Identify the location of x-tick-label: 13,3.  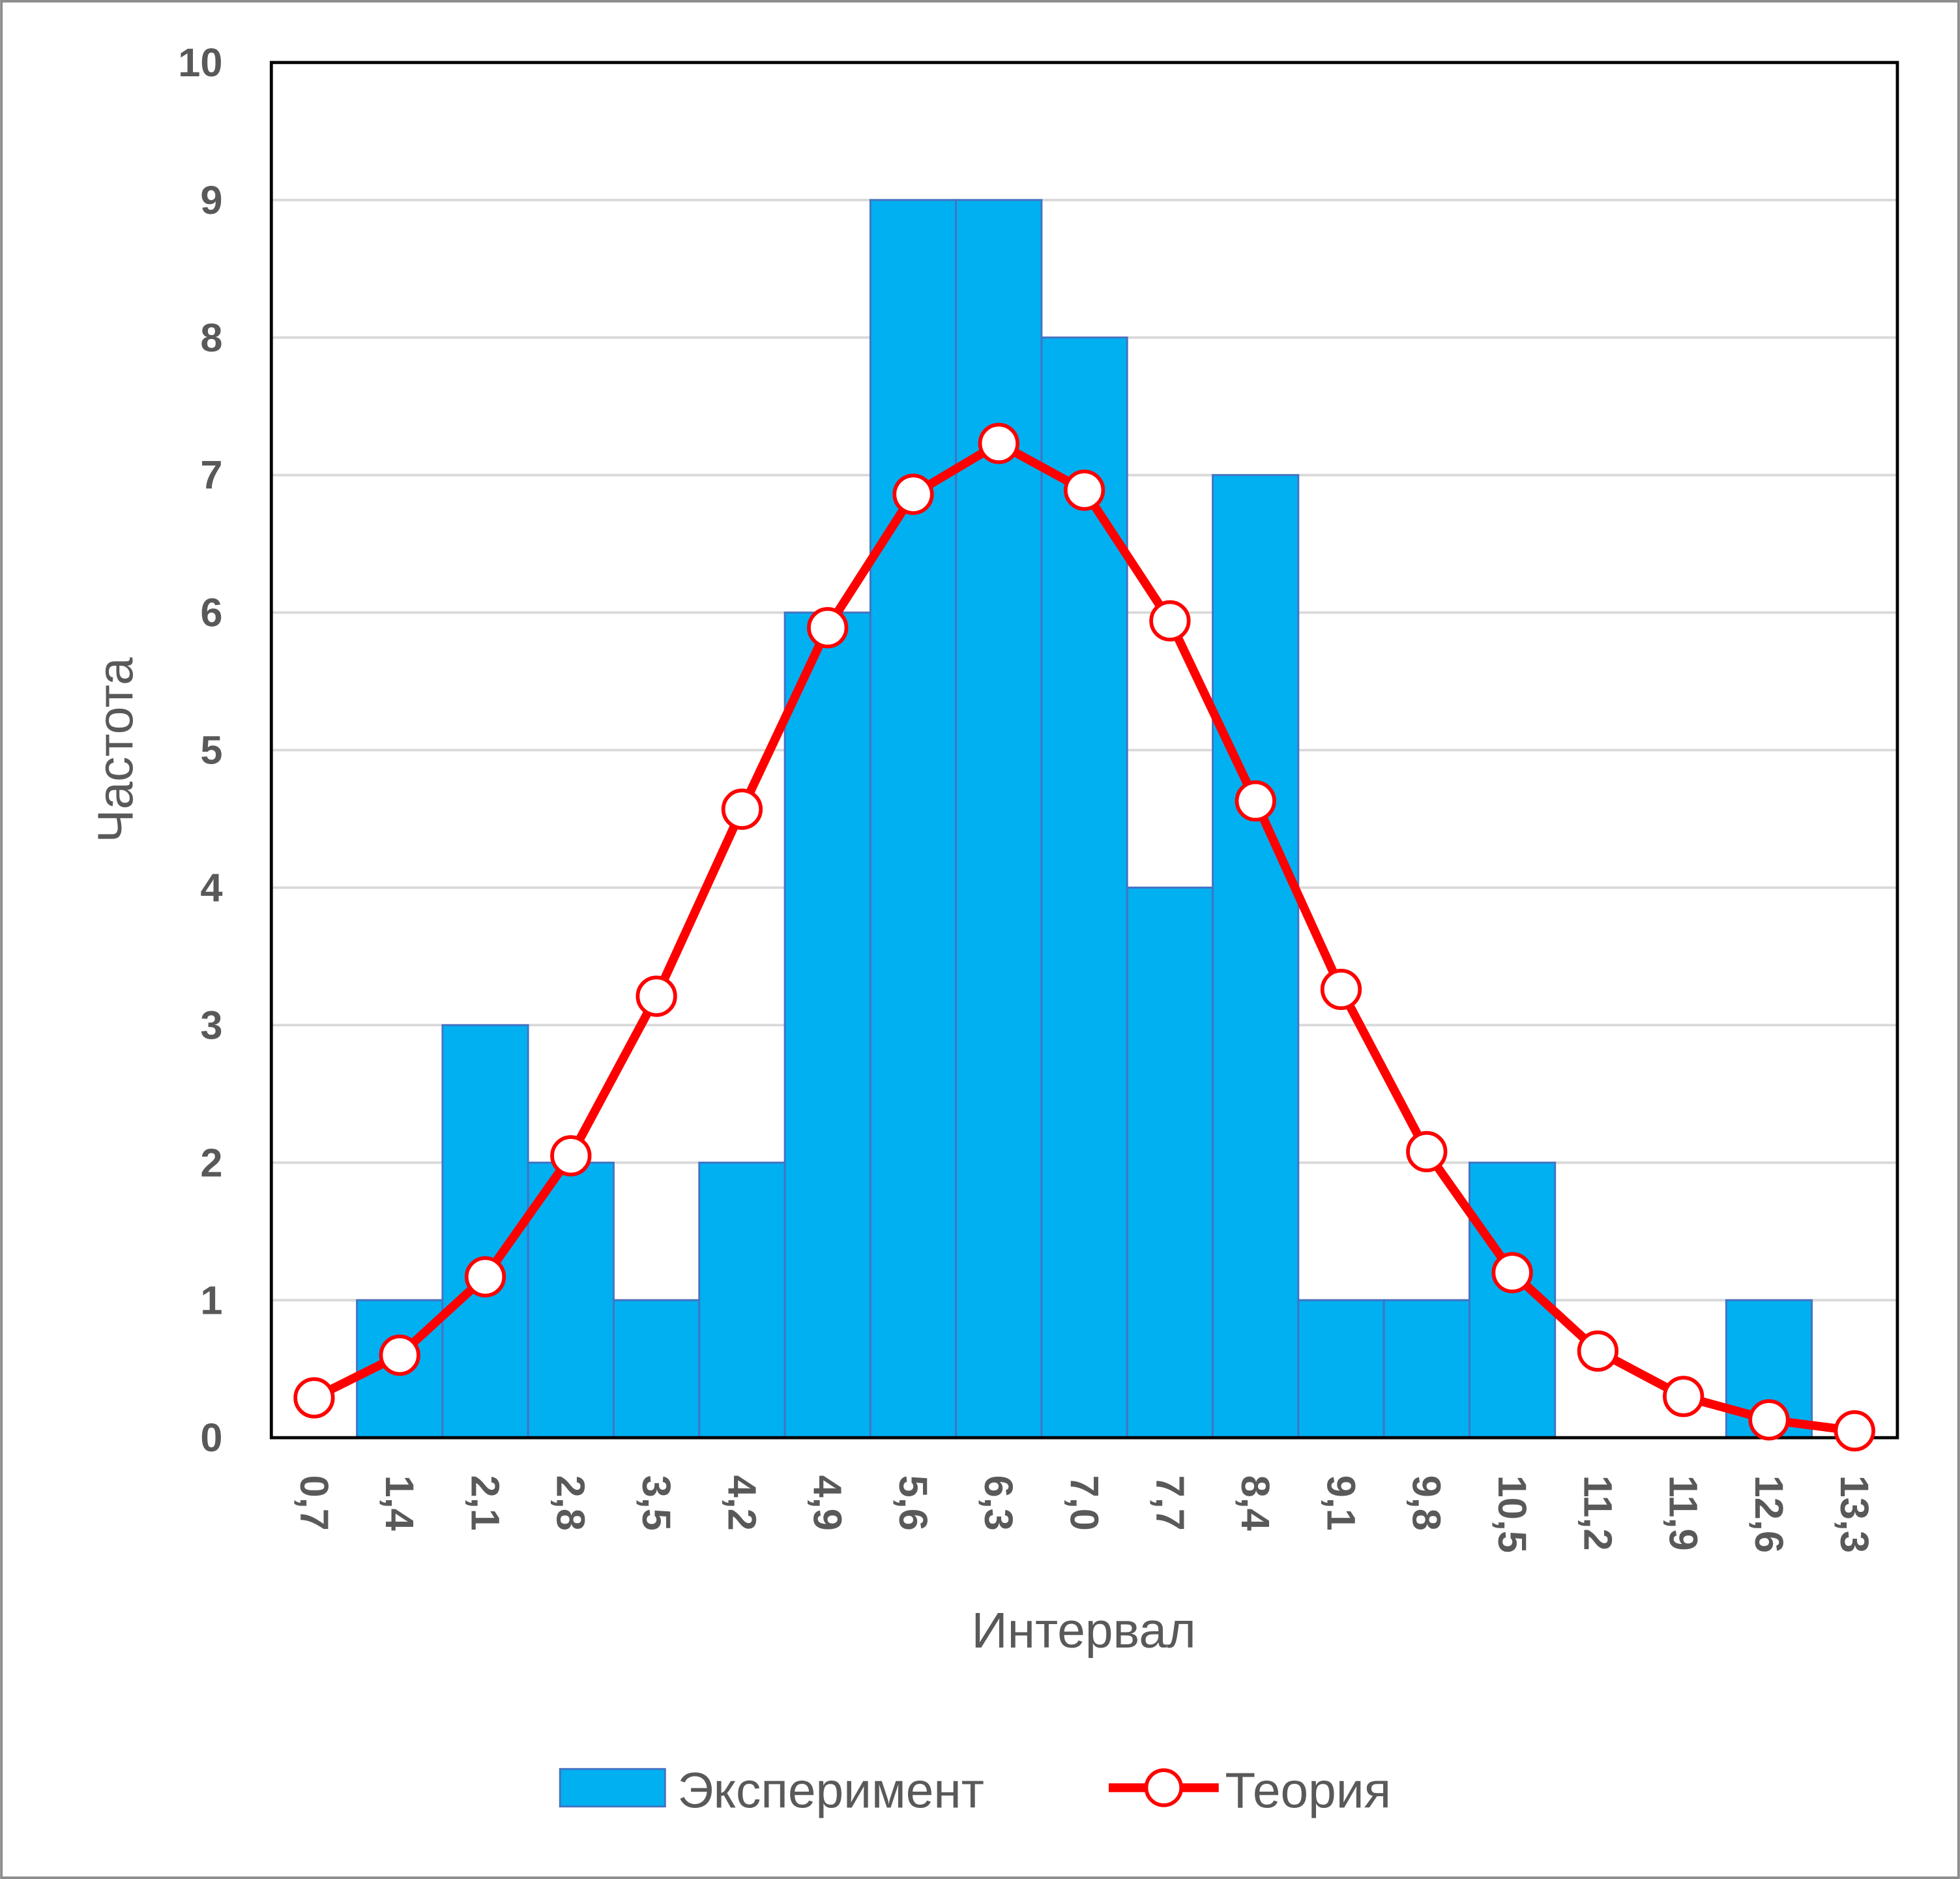
(1854, 1514).